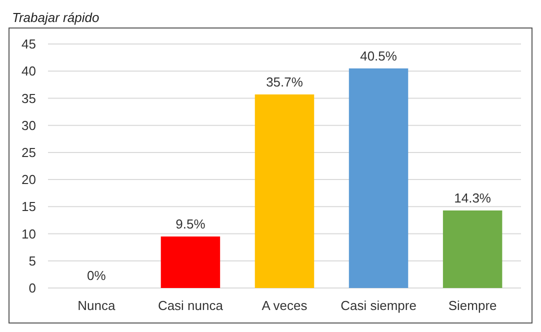 Image resolution: width=541 pixels, height=332 pixels. I want to click on y-tick-label: 25, so click(29, 152).